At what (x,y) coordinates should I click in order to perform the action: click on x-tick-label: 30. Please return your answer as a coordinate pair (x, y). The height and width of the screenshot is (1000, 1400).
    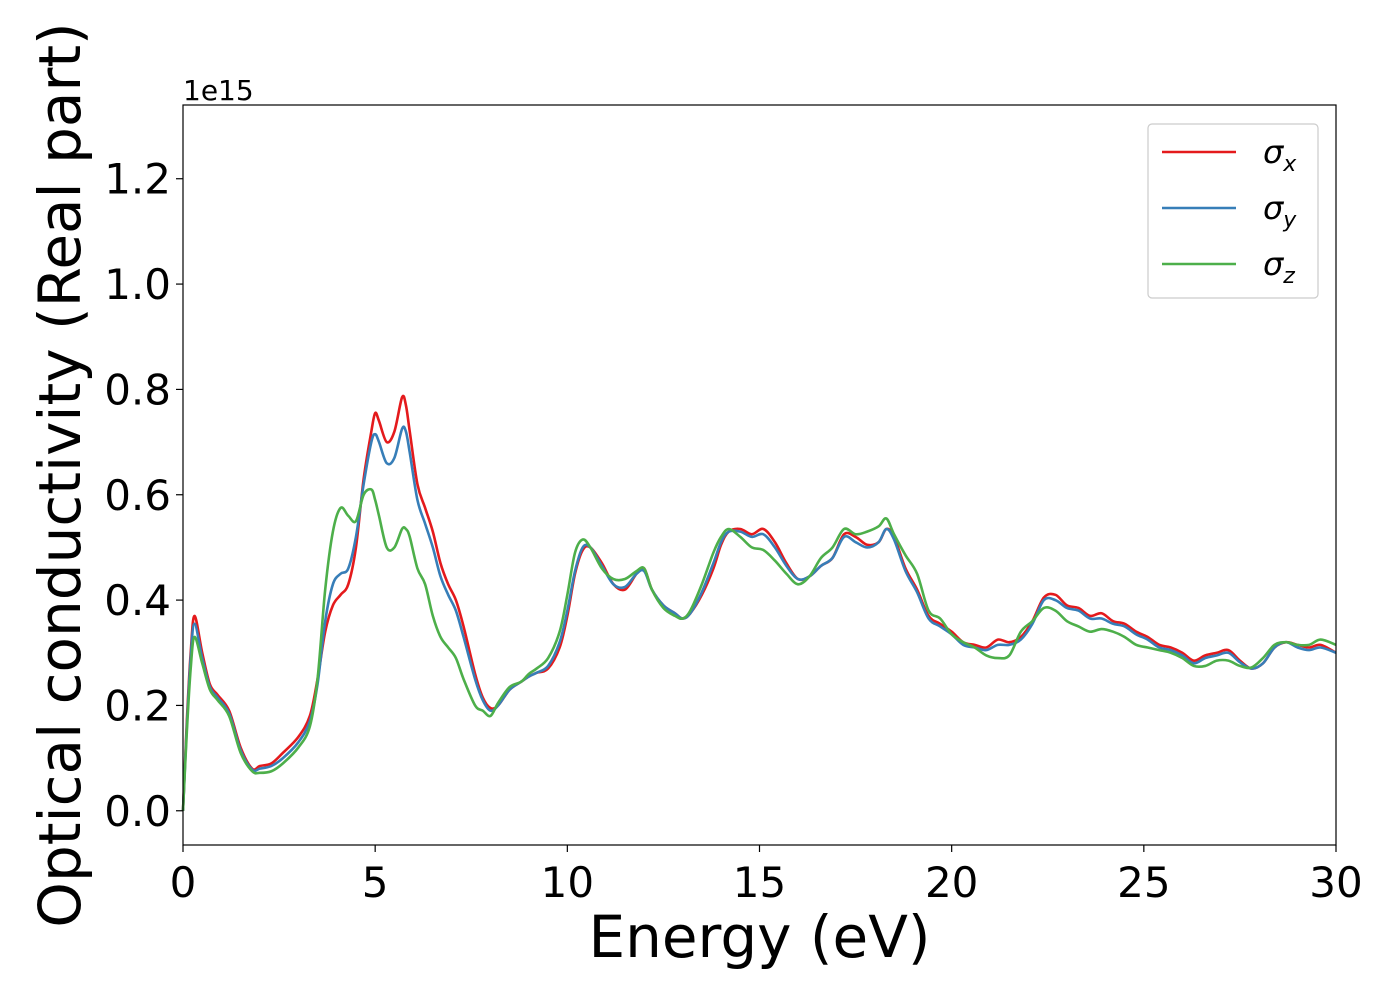
    Looking at the image, I should click on (1335, 882).